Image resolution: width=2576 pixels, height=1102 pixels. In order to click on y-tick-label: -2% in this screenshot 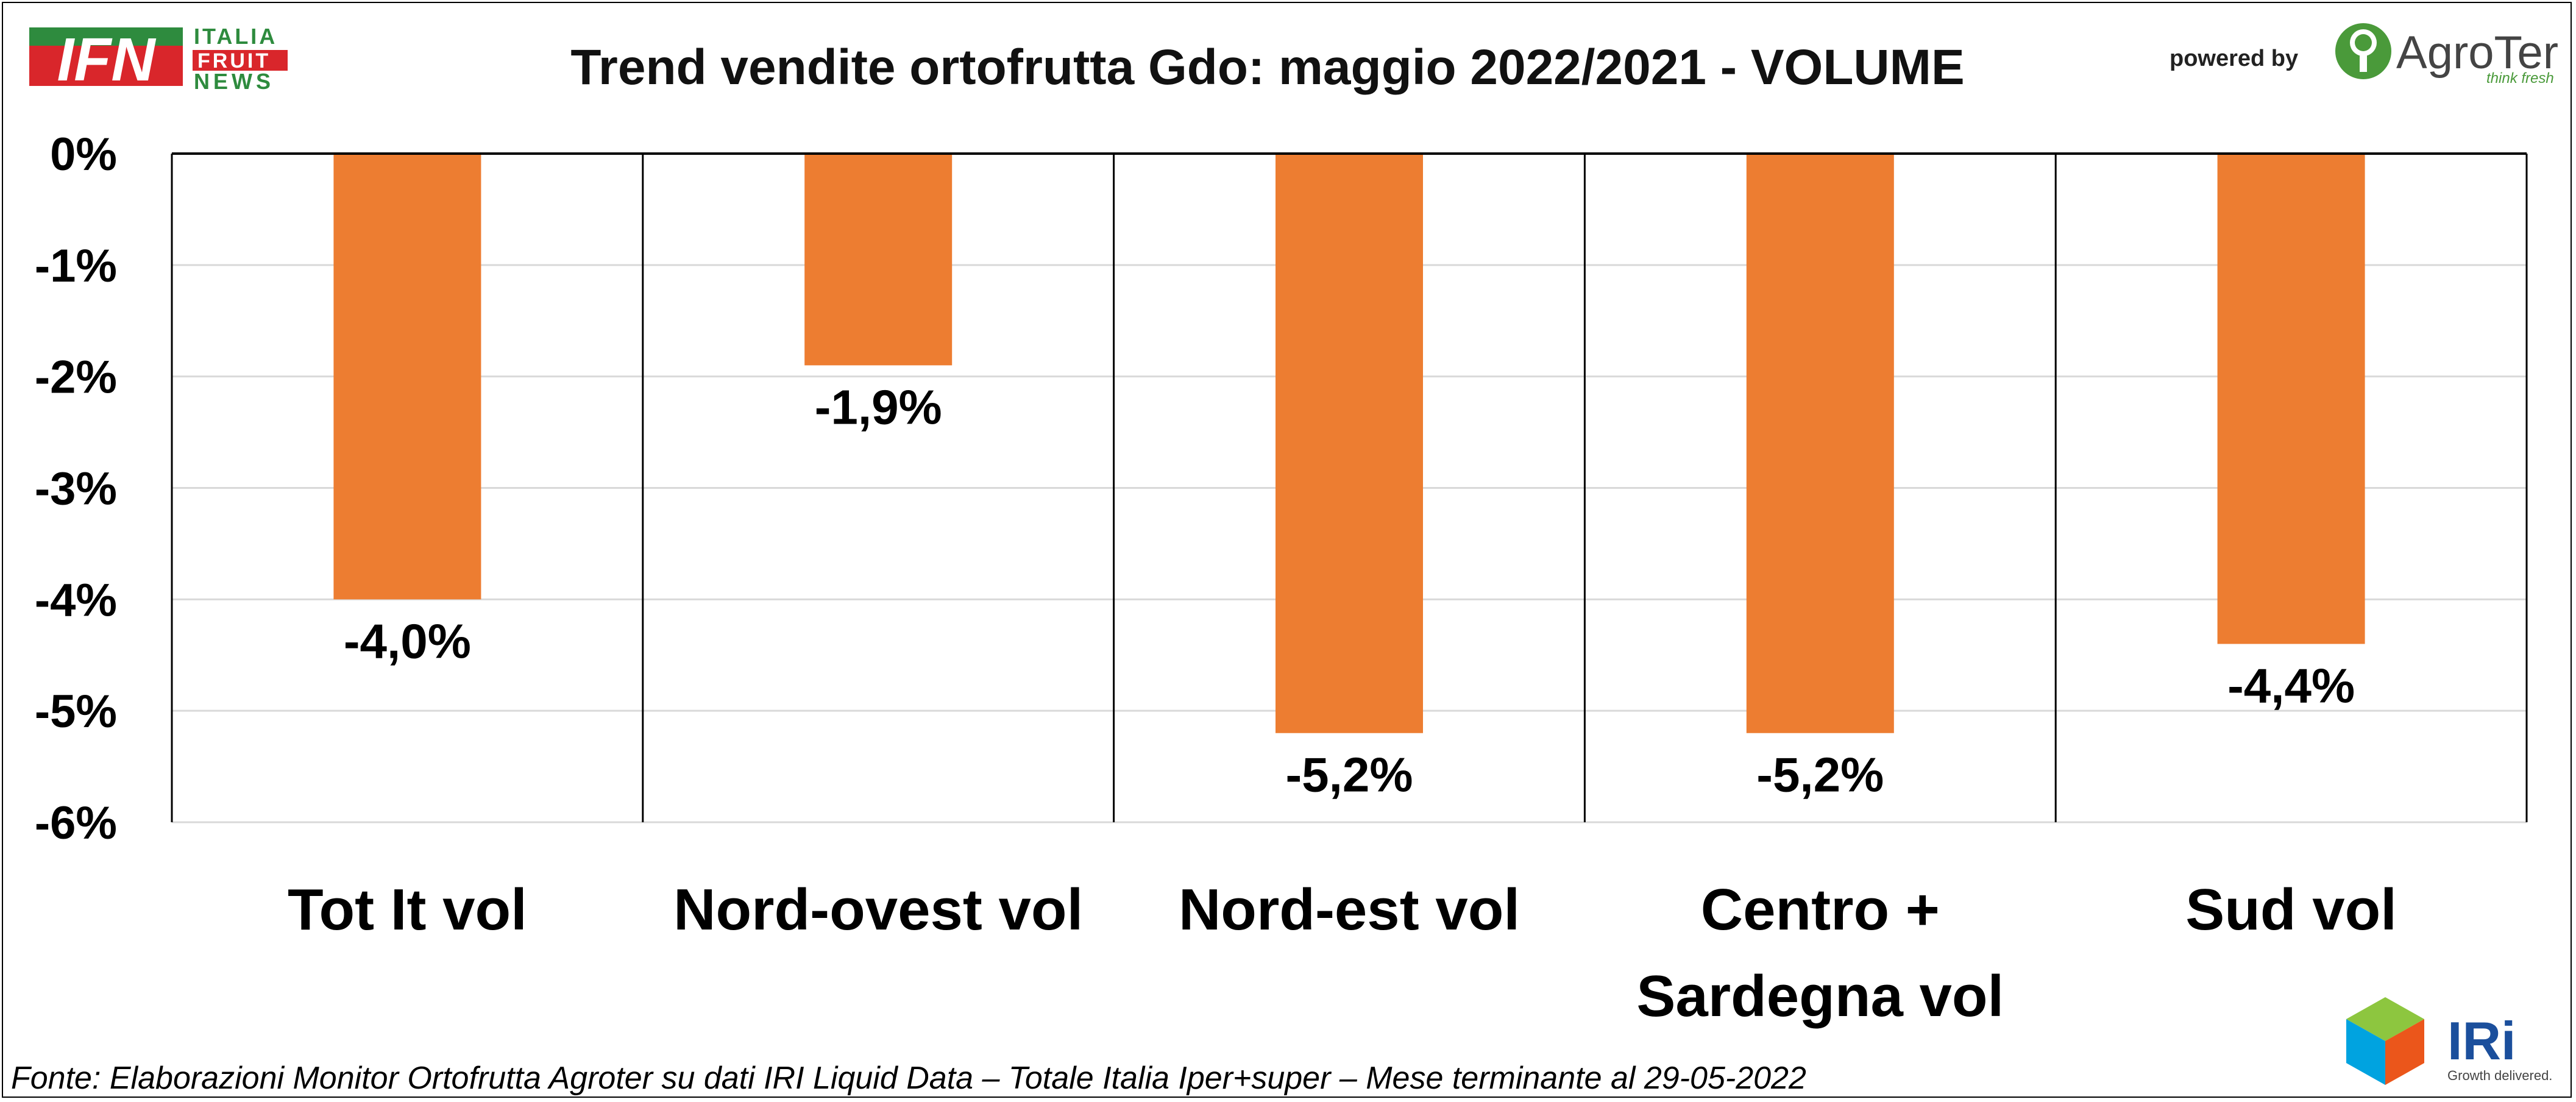, I will do `click(76, 377)`.